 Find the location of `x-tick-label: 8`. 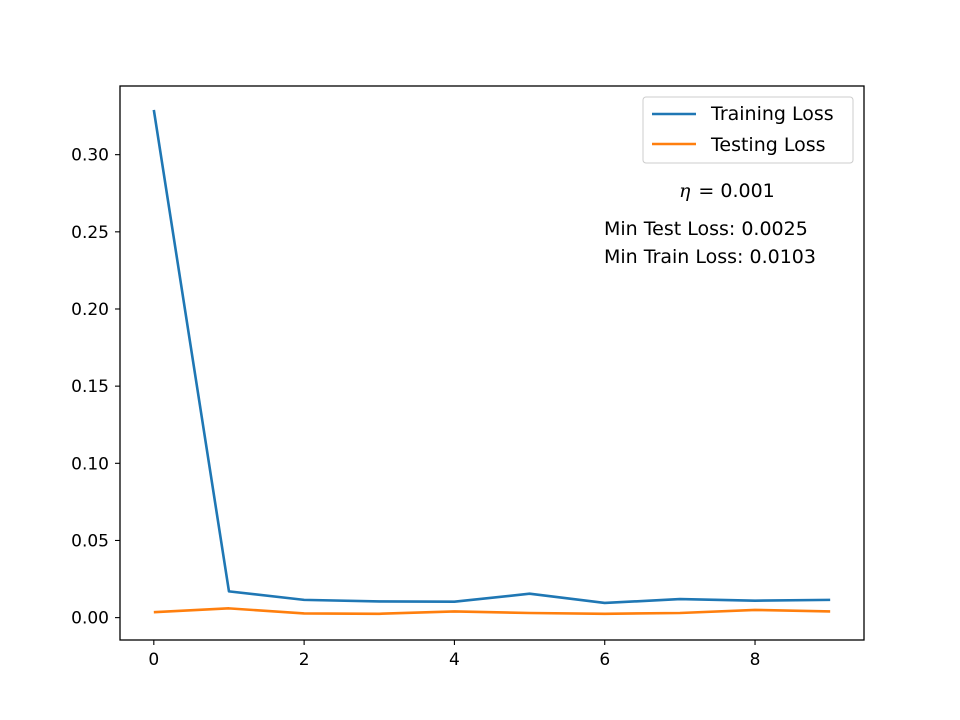

x-tick-label: 8 is located at coordinates (755, 660).